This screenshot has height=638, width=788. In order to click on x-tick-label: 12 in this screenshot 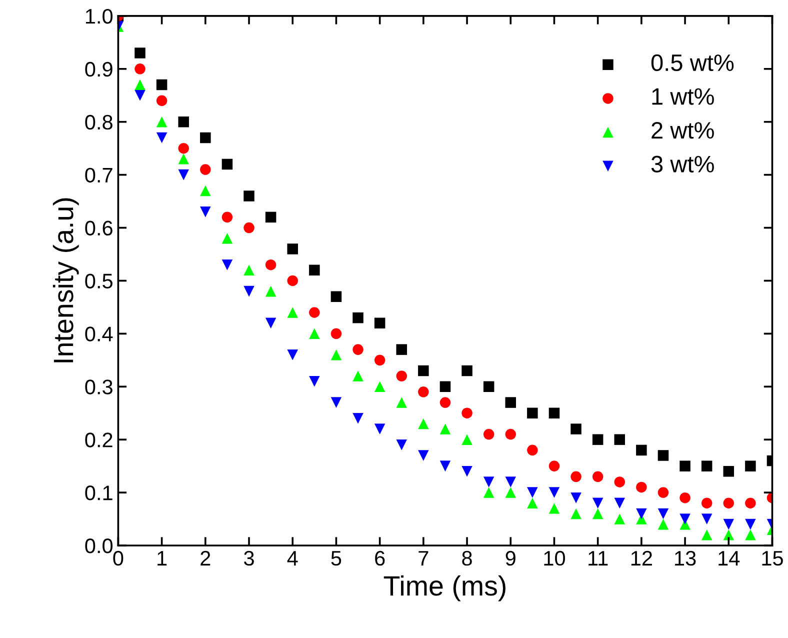, I will do `click(641, 558)`.